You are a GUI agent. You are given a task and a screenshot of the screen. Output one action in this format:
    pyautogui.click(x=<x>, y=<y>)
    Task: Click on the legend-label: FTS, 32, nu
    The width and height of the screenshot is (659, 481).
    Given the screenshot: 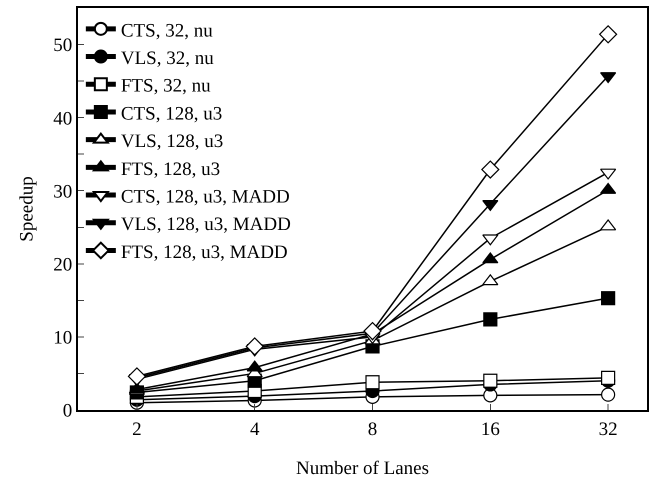 What is the action you would take?
    pyautogui.click(x=166, y=86)
    